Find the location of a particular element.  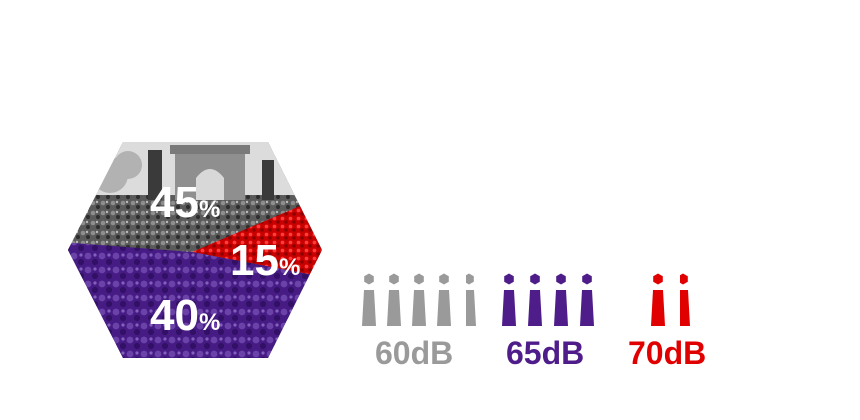

level-65db-label: 65dB is located at coordinates (545, 353).